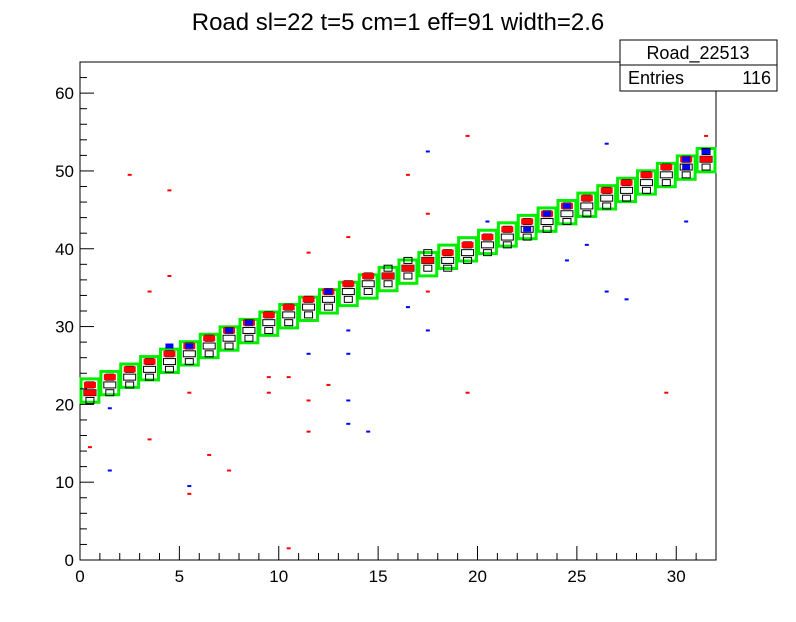 This screenshot has width=796, height=622. What do you see at coordinates (64, 249) in the screenshot?
I see `y-tick-label: 40` at bounding box center [64, 249].